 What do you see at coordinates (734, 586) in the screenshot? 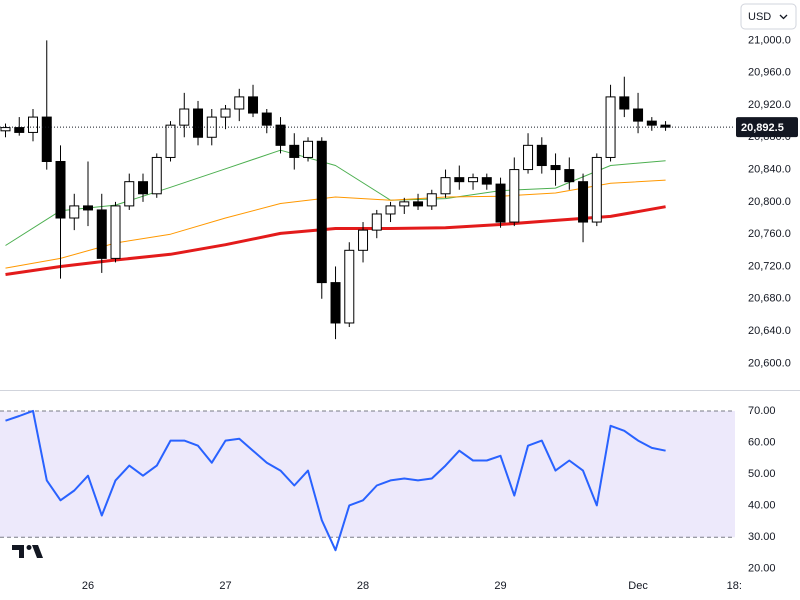
I see `x-tick-label: 18:` at bounding box center [734, 586].